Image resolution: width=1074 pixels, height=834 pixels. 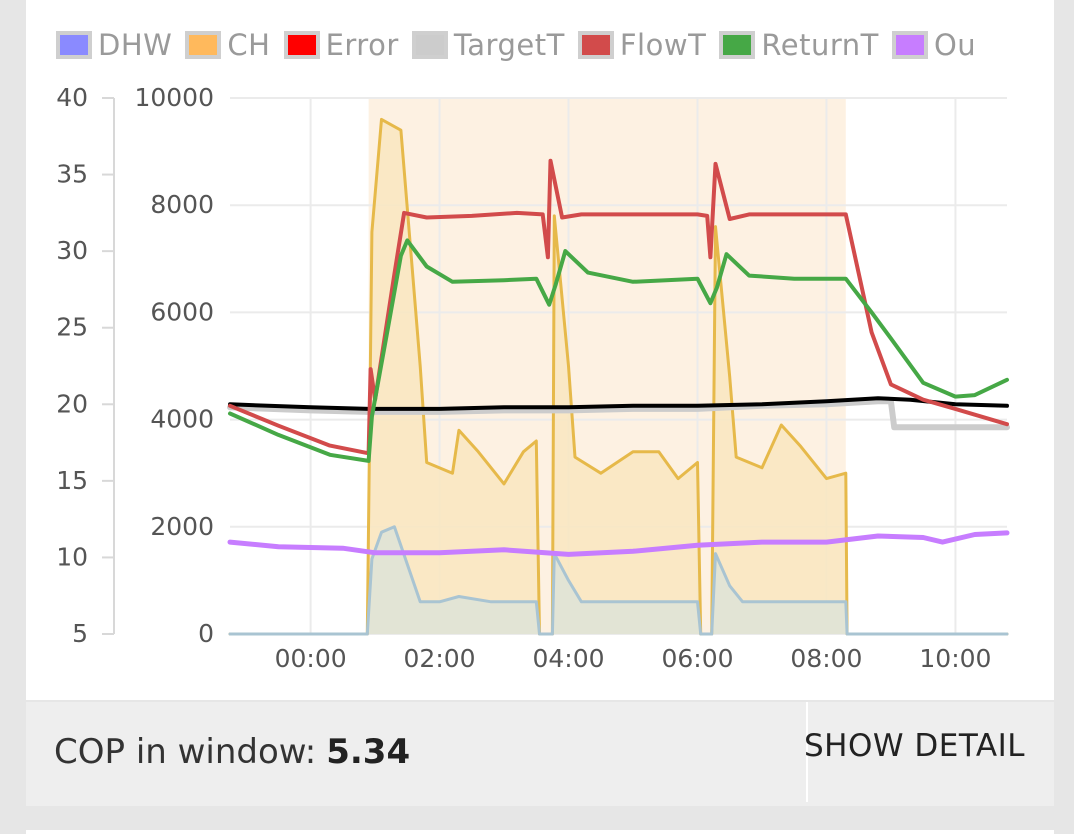 What do you see at coordinates (203, 45) in the screenshot?
I see `legend-swatch-ch` at bounding box center [203, 45].